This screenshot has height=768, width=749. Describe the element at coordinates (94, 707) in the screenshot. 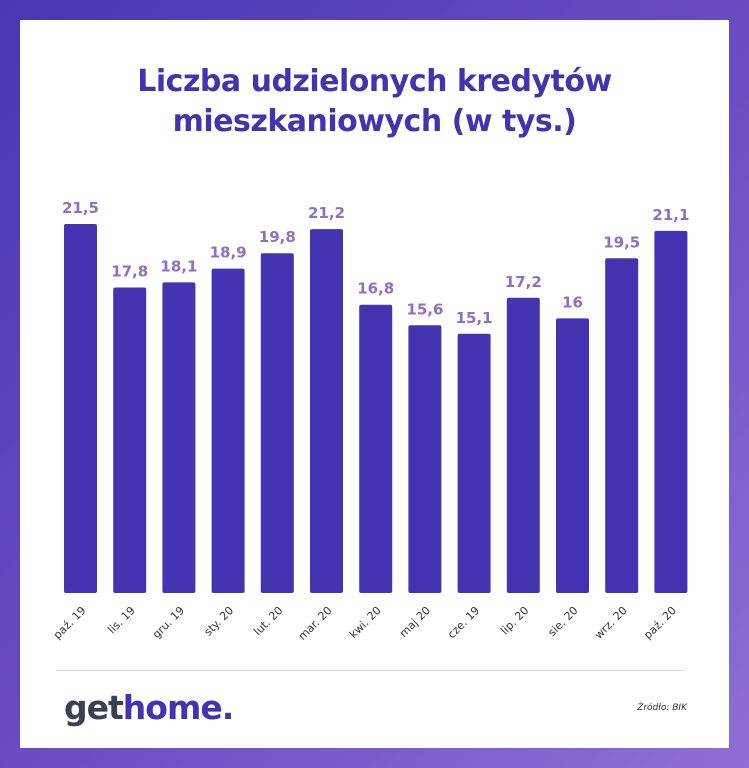

I see `logo-part-get: get` at that location.